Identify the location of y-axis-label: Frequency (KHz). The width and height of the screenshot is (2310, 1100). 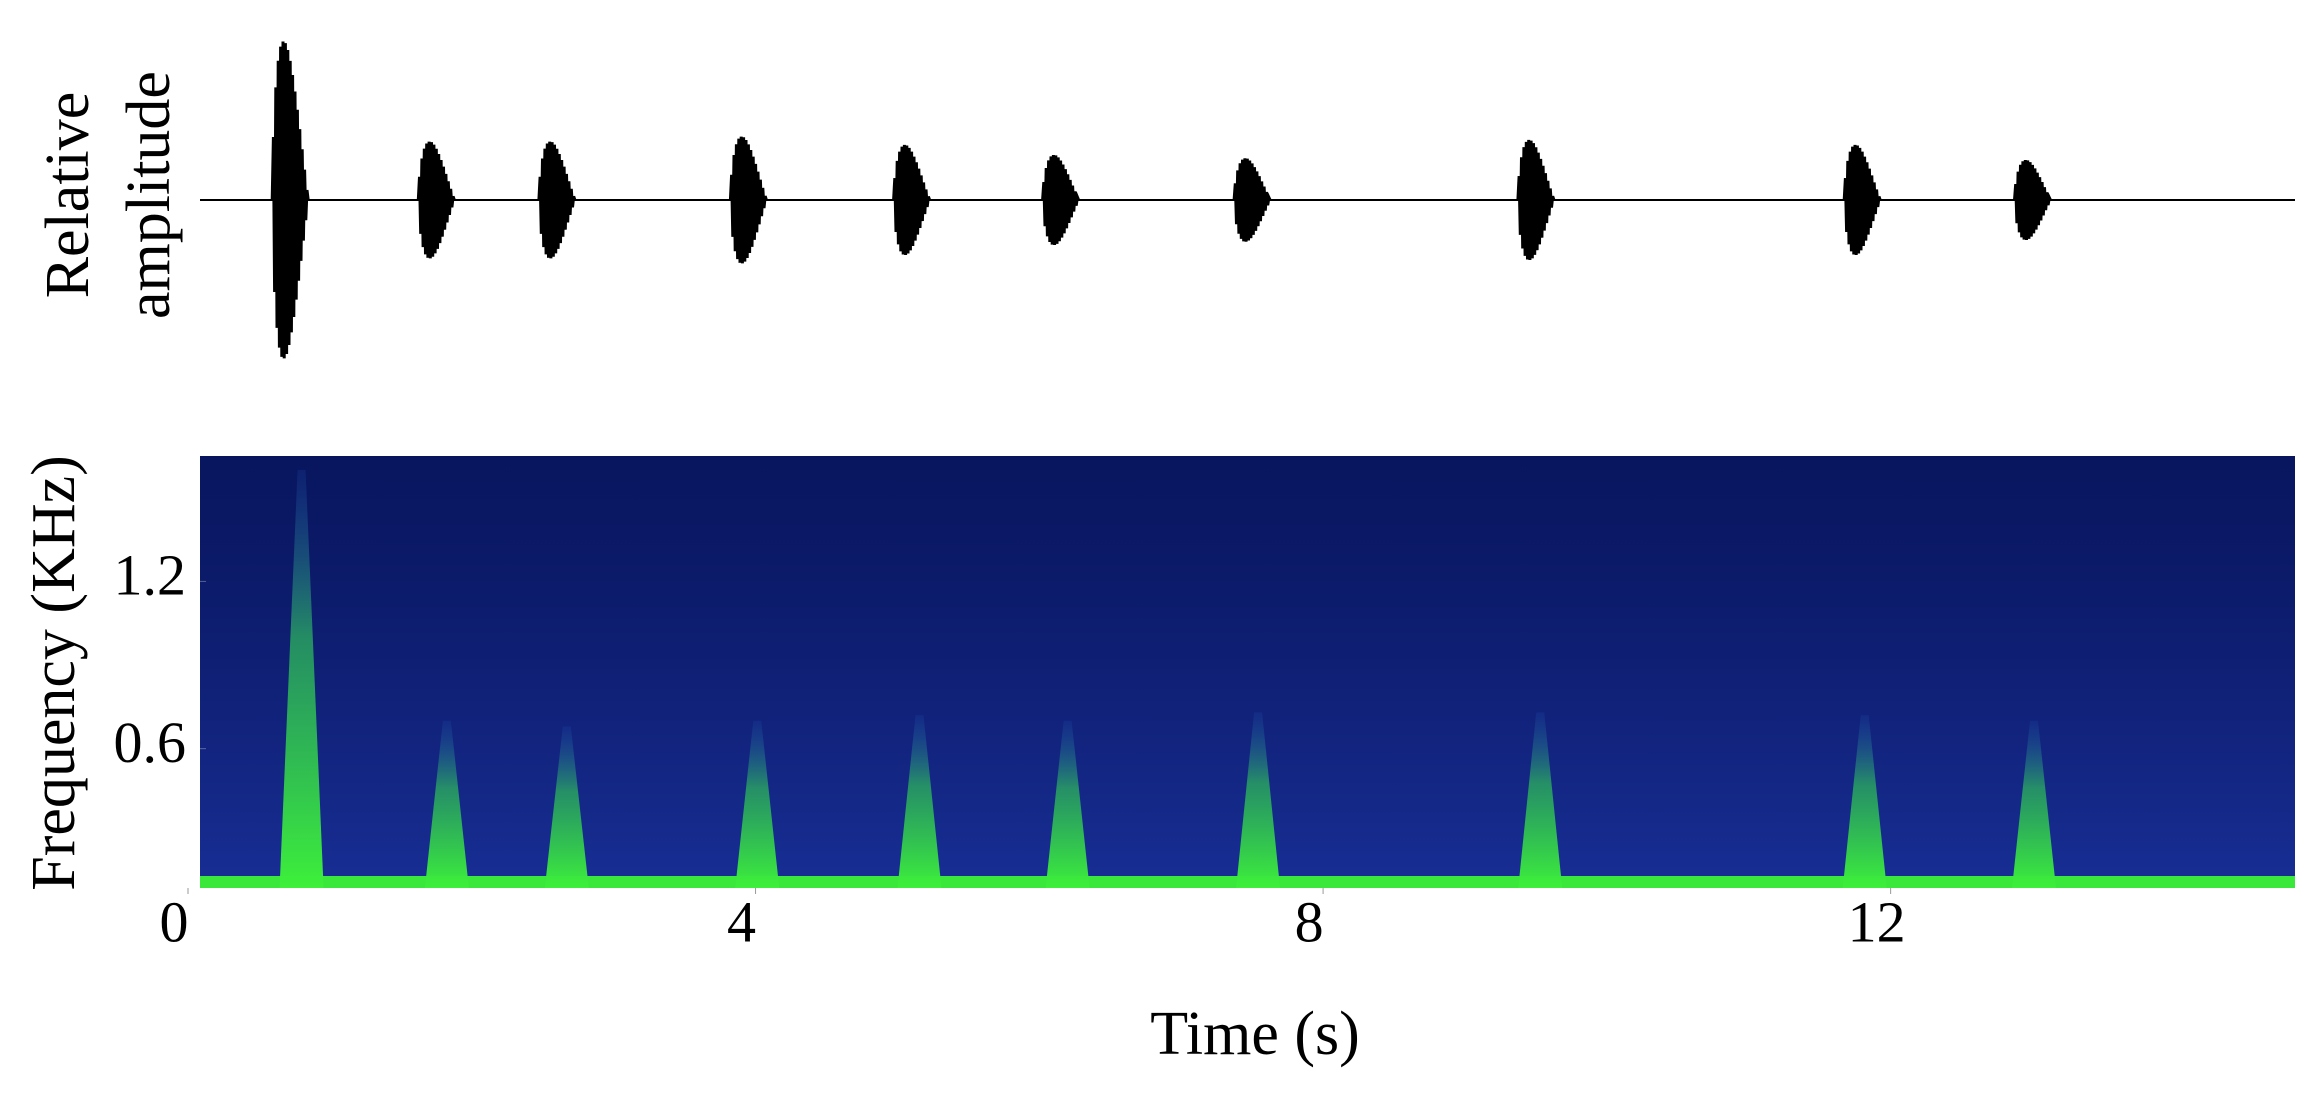
(54, 673).